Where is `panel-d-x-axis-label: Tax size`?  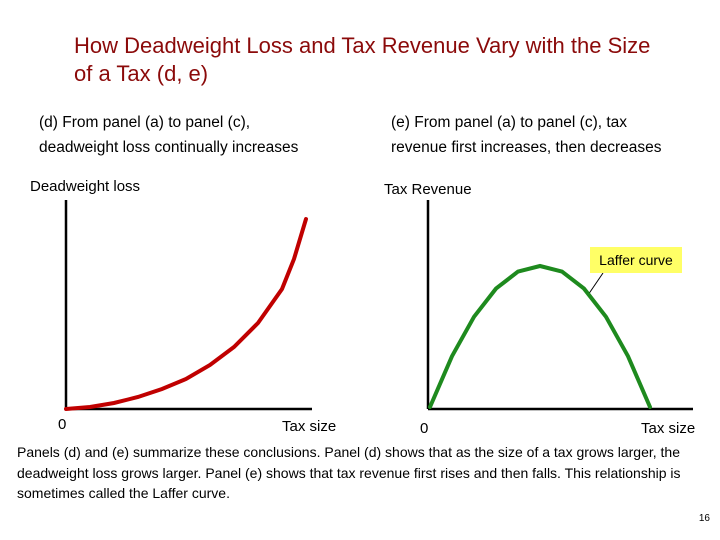
panel-d-x-axis-label: Tax size is located at coordinates (309, 426).